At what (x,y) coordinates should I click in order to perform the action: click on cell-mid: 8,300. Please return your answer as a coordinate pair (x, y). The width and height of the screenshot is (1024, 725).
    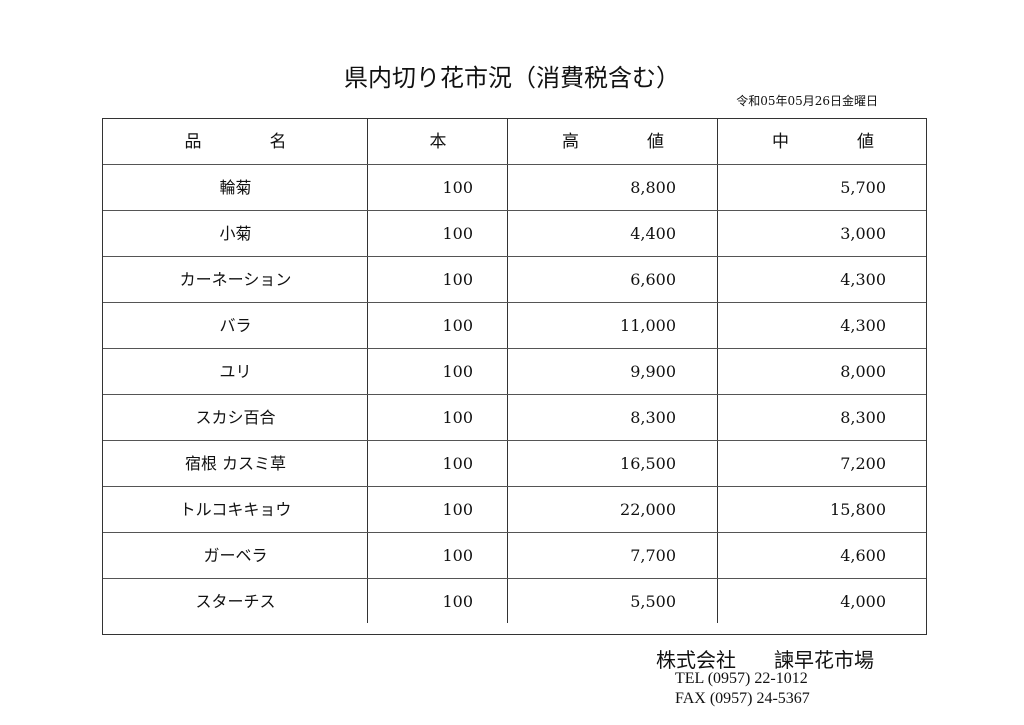
    Looking at the image, I should click on (863, 417).